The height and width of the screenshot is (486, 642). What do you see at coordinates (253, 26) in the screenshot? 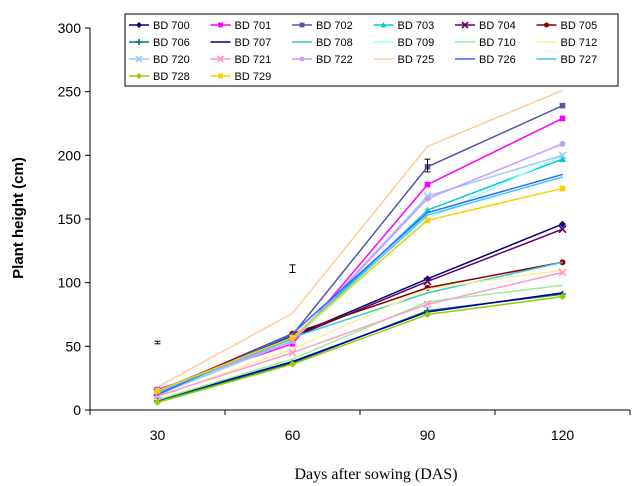
I see `legend-label: BD 701` at bounding box center [253, 26].